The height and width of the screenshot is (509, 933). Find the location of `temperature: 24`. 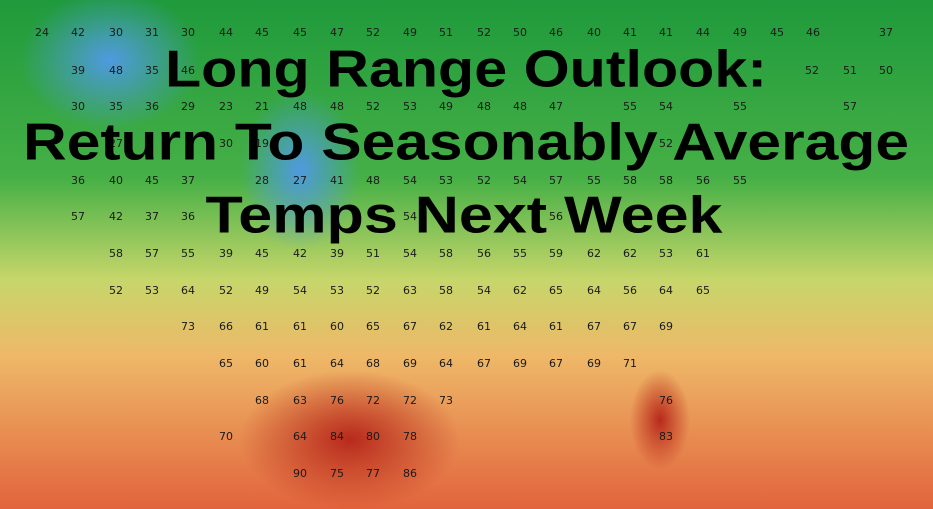

temperature: 24 is located at coordinates (42, 32).